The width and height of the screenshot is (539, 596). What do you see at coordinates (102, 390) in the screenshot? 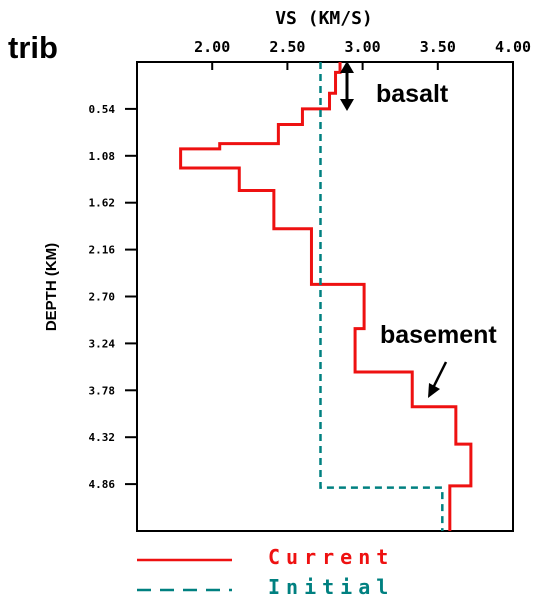
I see `y-tick-label: 3.78` at bounding box center [102, 390].